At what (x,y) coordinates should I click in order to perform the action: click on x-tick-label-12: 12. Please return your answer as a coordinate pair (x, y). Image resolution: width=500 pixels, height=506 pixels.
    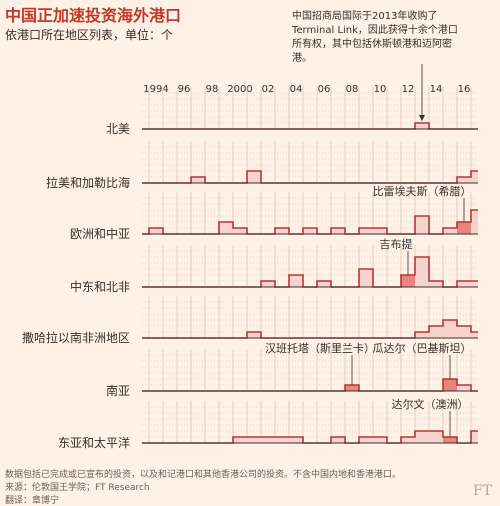
    Looking at the image, I should click on (408, 89).